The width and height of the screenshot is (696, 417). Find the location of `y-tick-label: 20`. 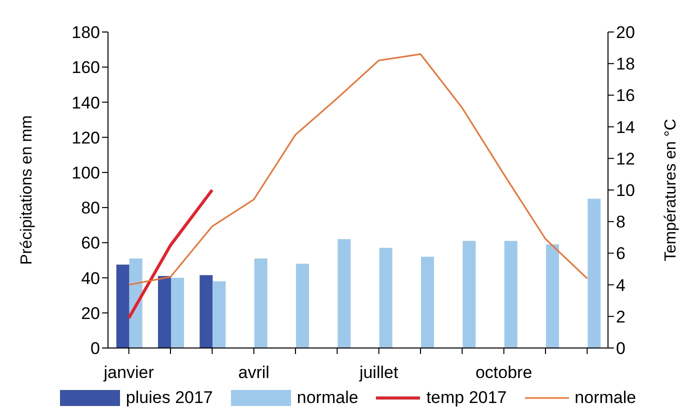

y-tick-label: 20 is located at coordinates (90, 313).